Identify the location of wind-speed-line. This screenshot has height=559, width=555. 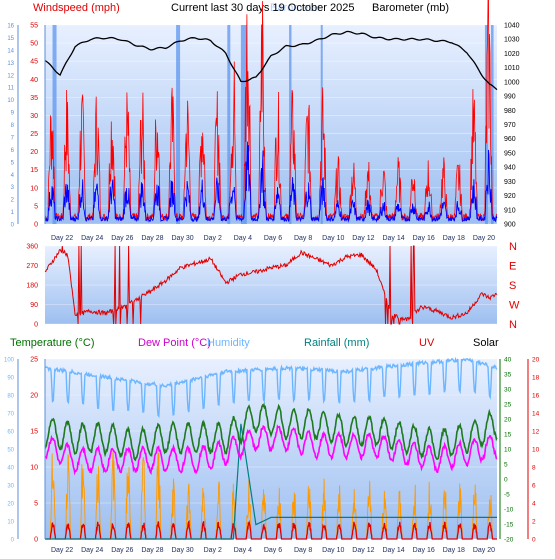
(271, 182).